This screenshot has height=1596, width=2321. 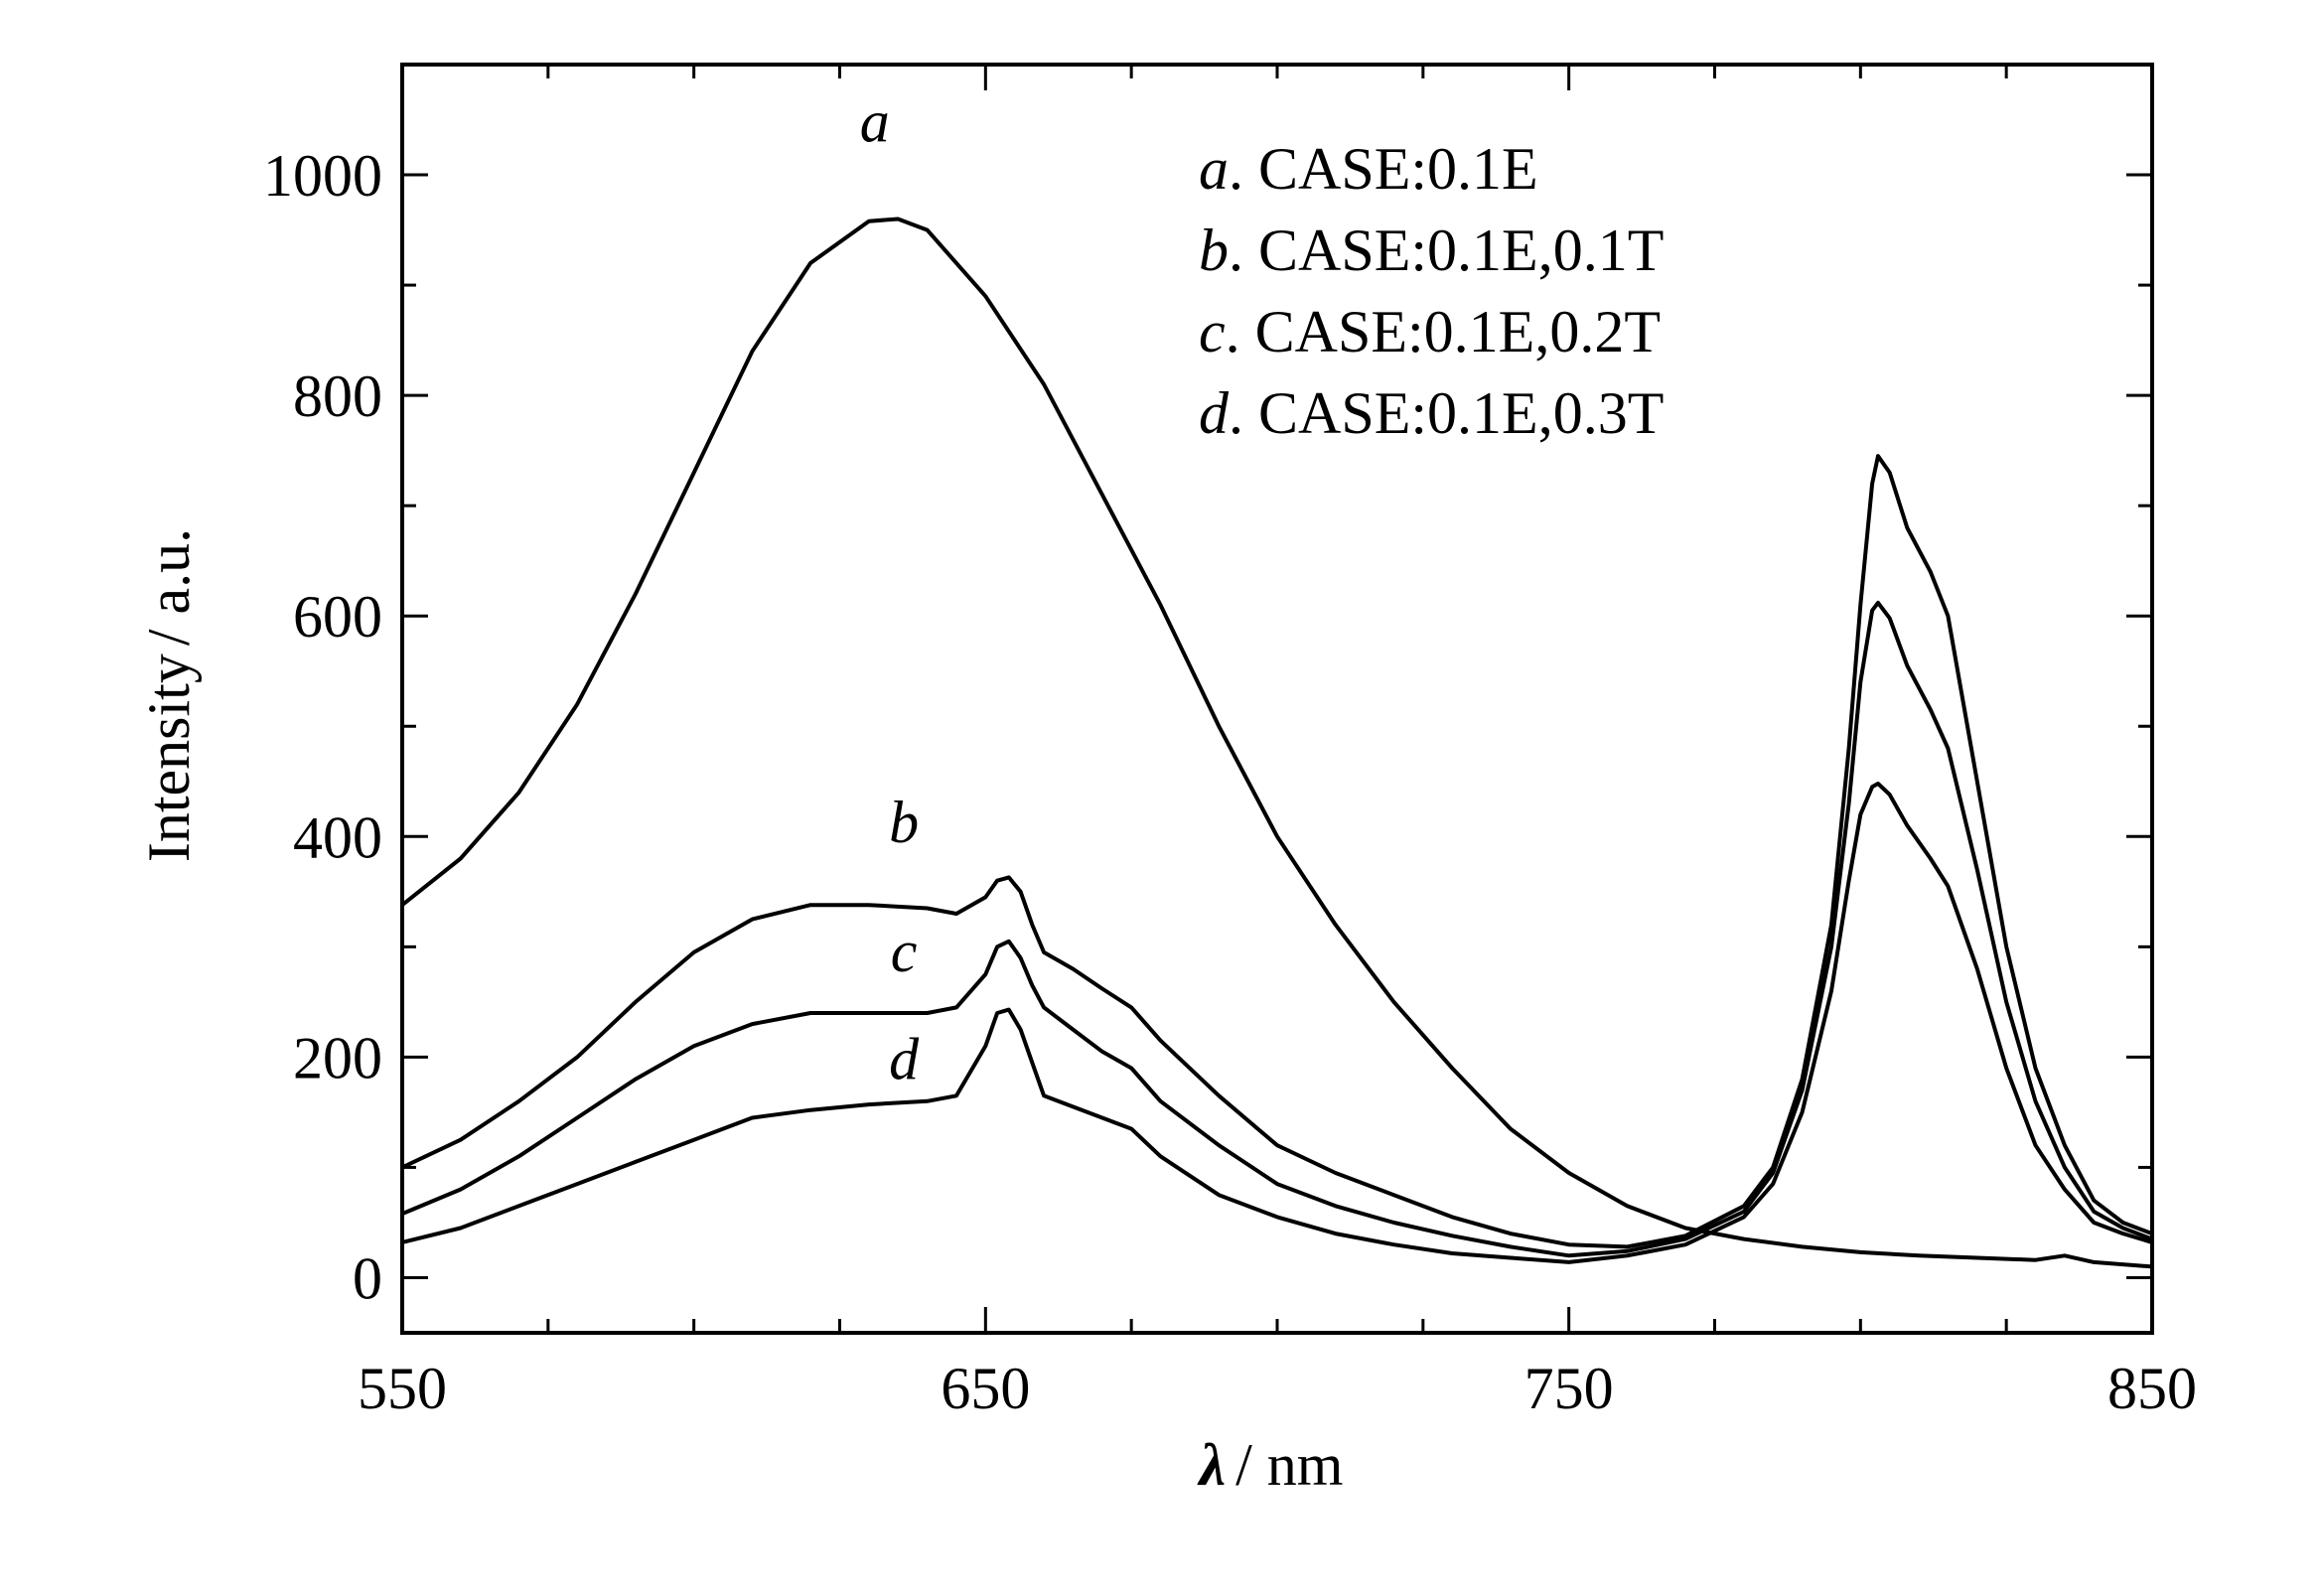 What do you see at coordinates (904, 1060) in the screenshot?
I see `series-label-d: d` at bounding box center [904, 1060].